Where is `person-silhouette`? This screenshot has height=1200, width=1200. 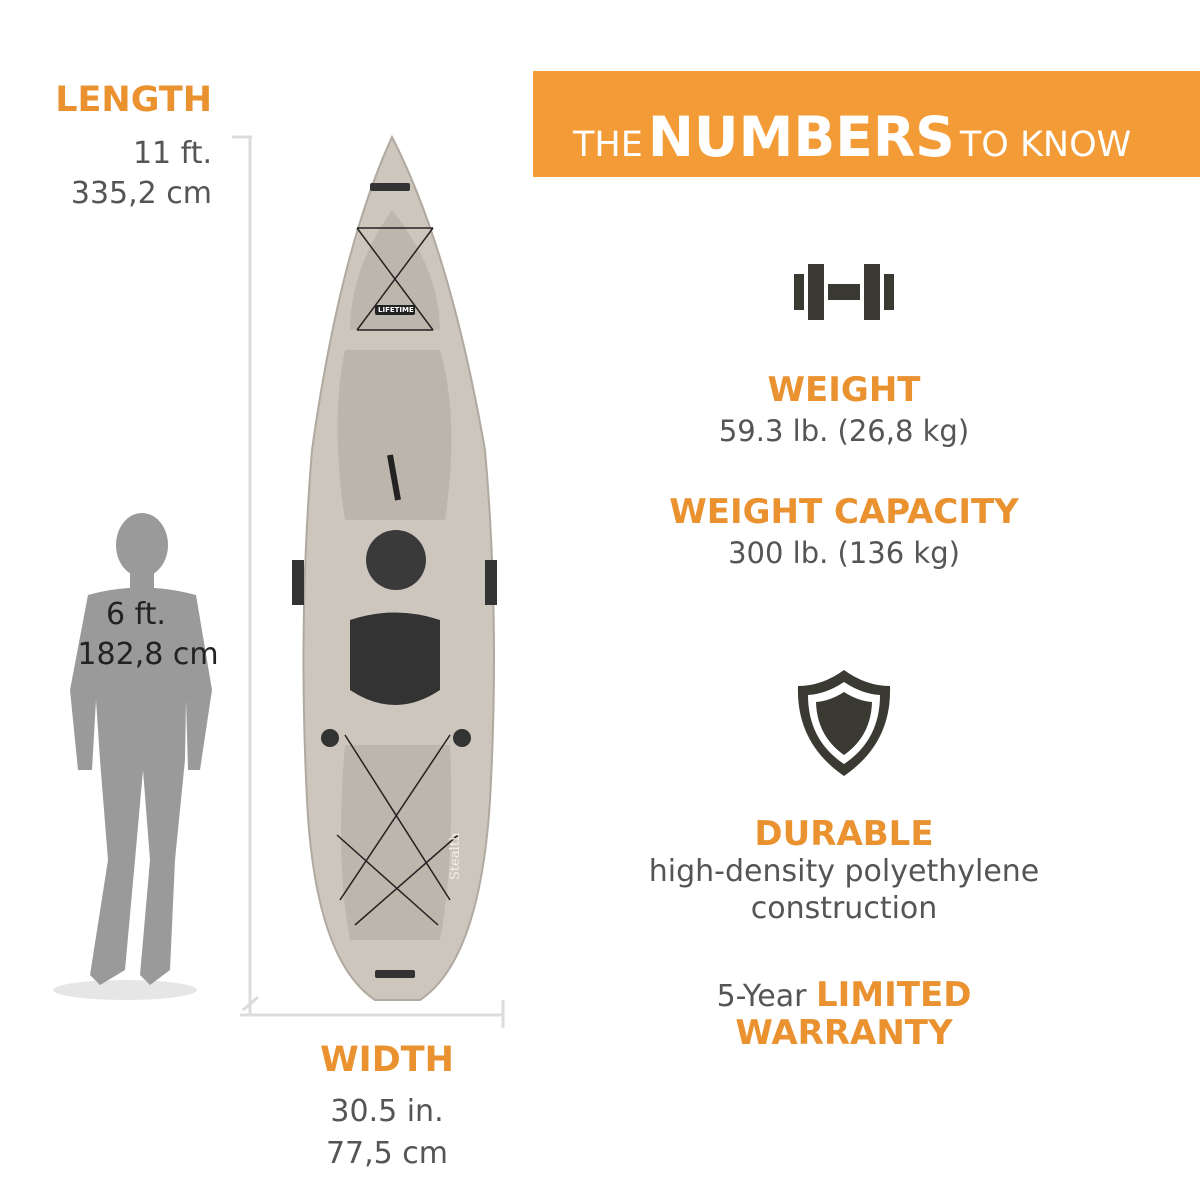 person-silhouette is located at coordinates (132, 756).